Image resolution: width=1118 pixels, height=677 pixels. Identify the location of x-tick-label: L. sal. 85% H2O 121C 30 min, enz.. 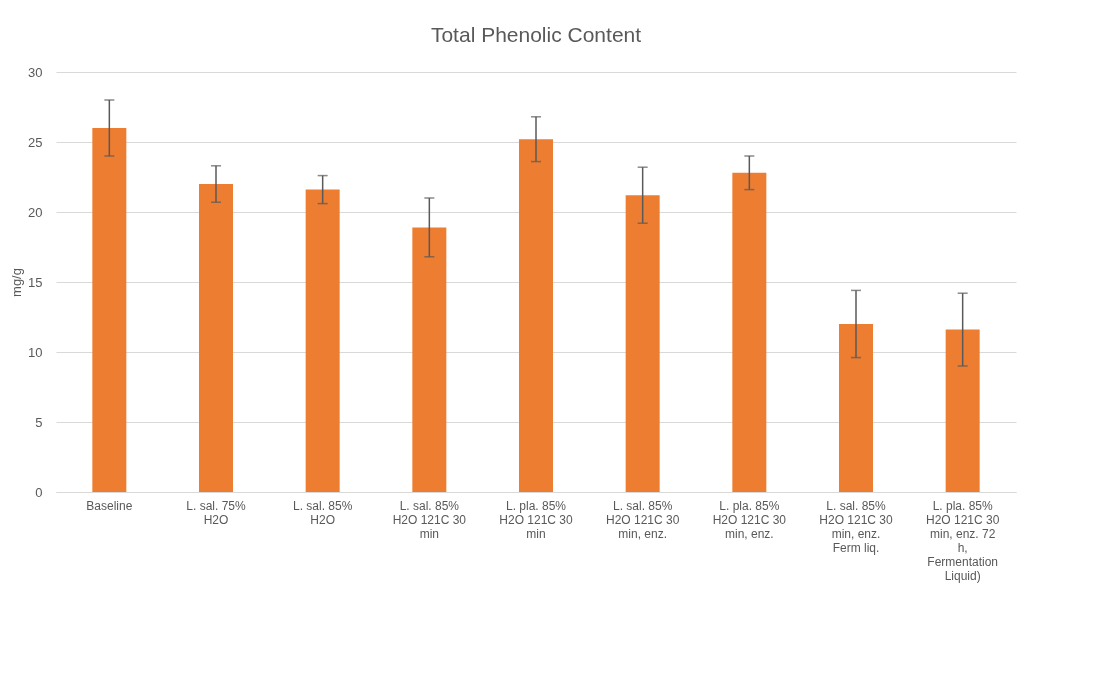
(642, 519).